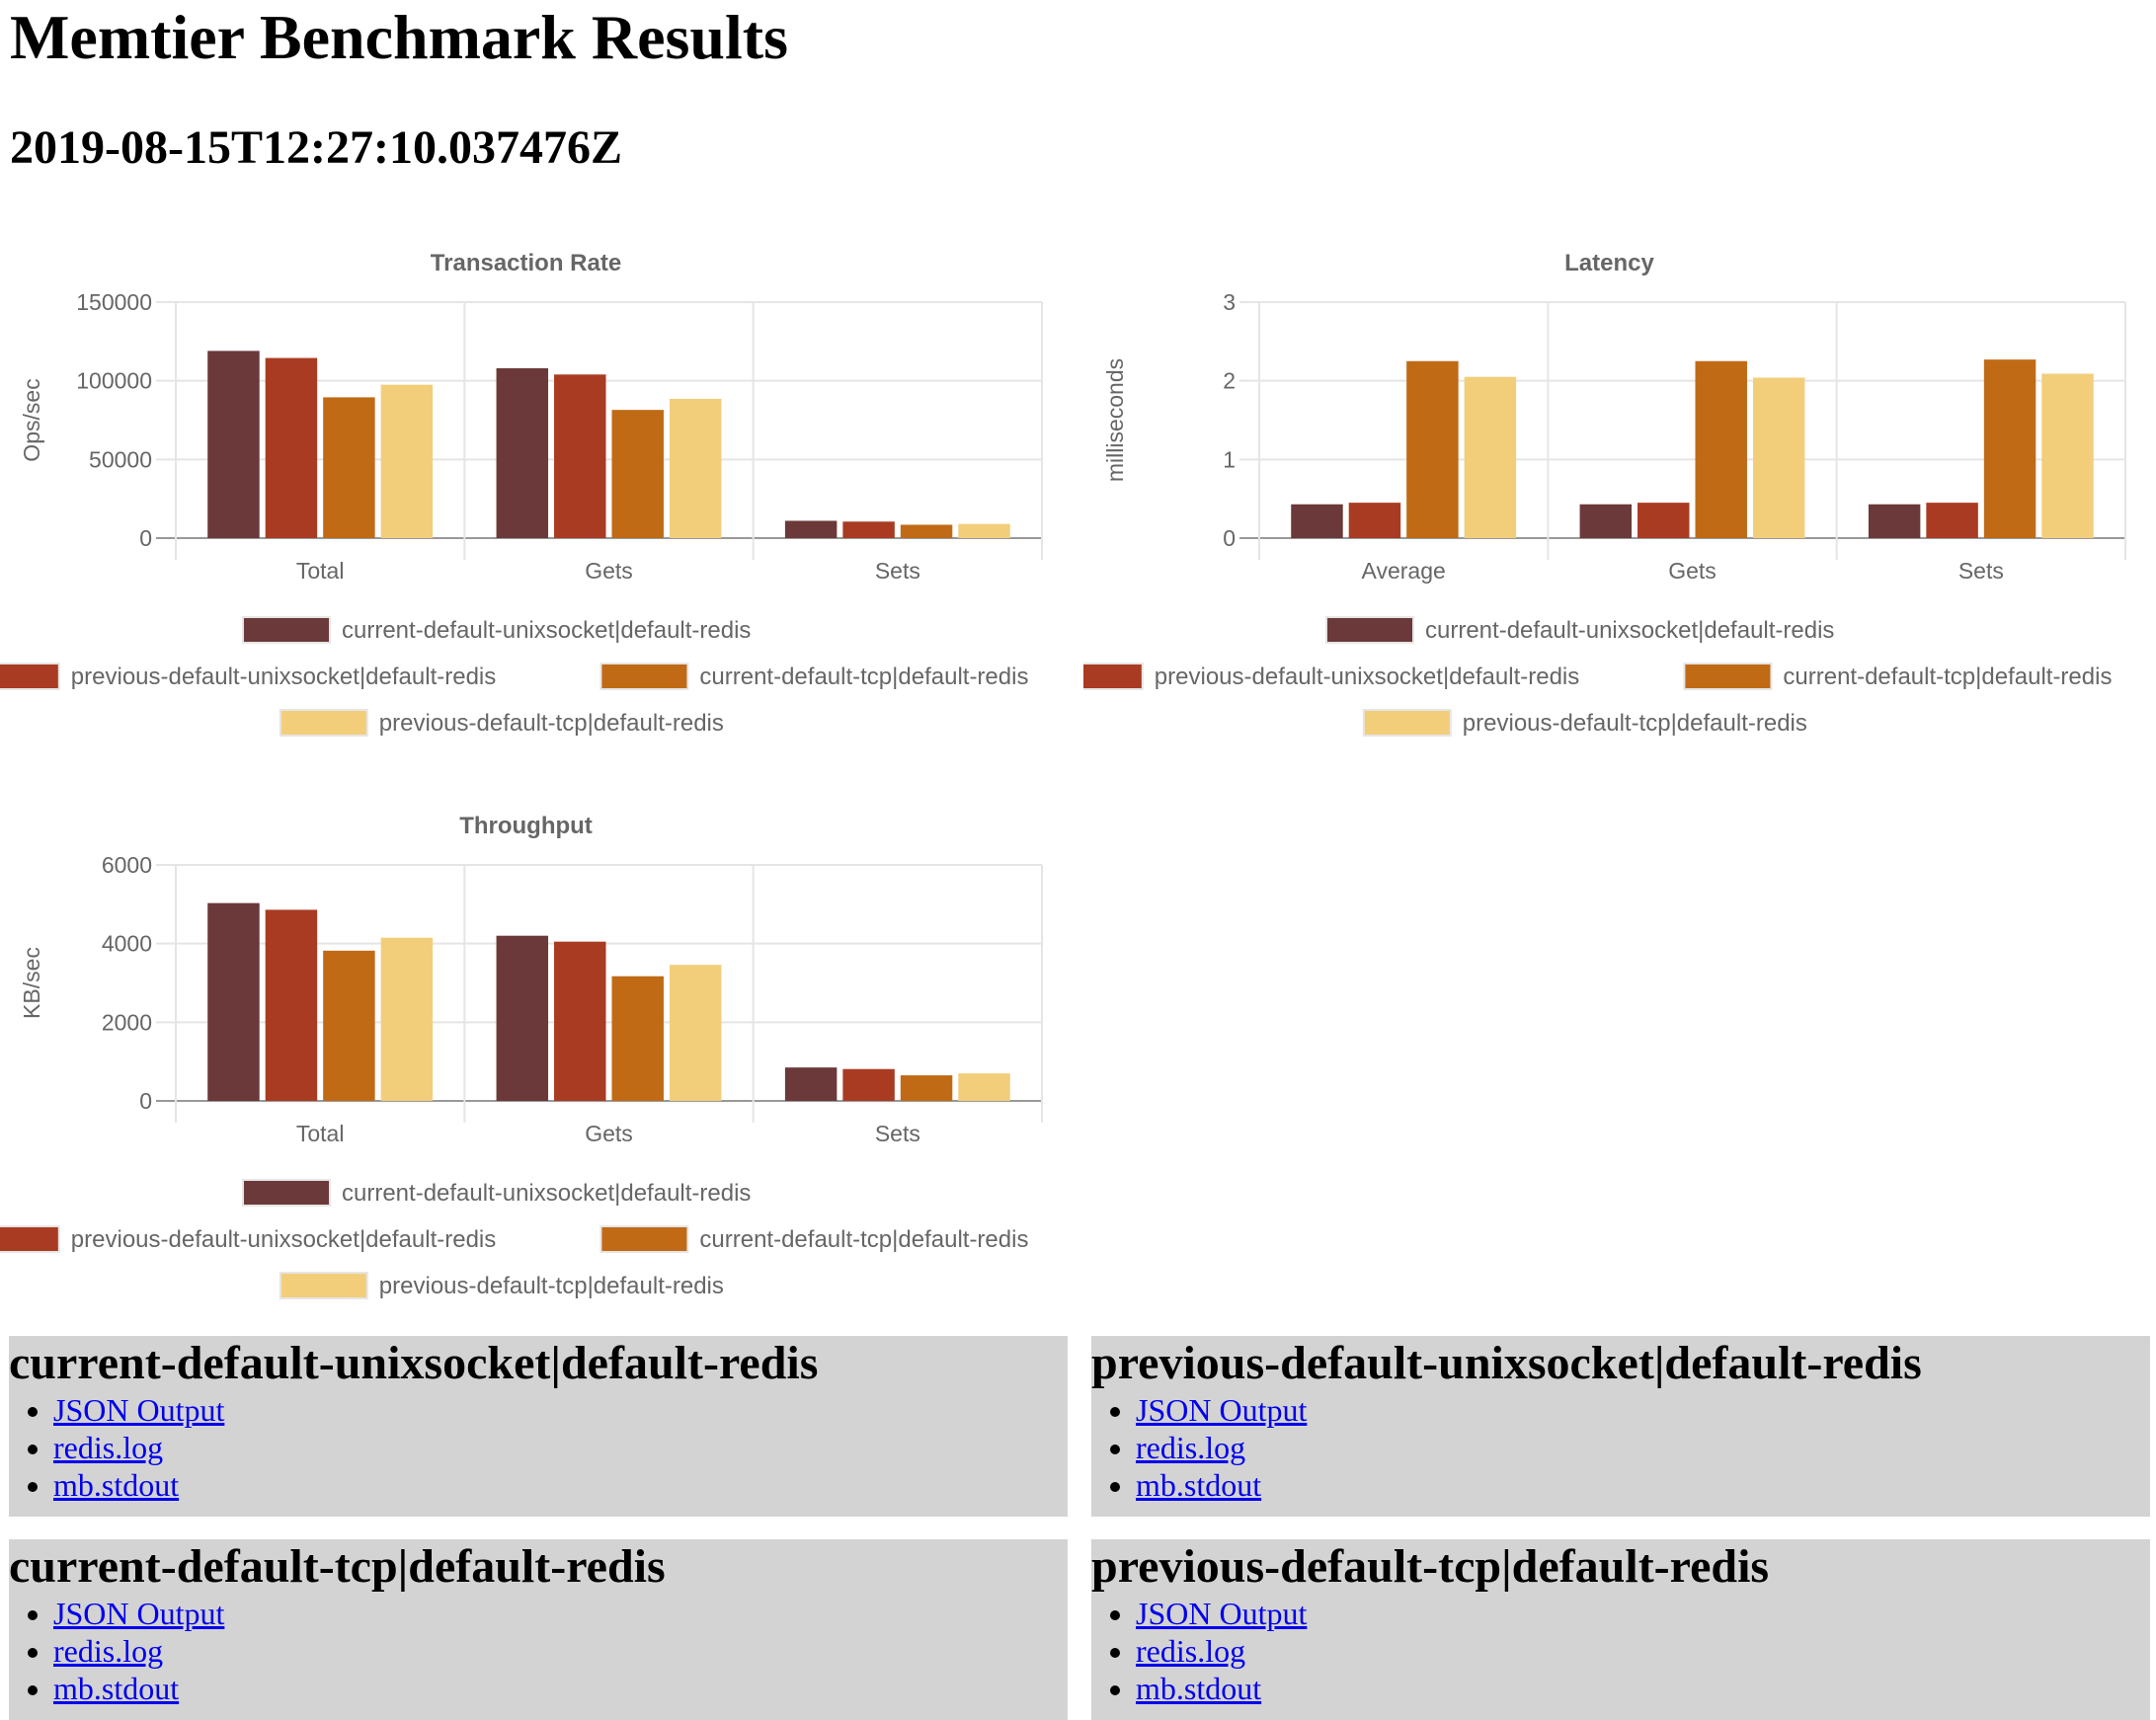 Image resolution: width=2156 pixels, height=1720 pixels. Describe the element at coordinates (1374, 520) in the screenshot. I see `bar-average-previous-default-unixsocket-default-redis` at that location.